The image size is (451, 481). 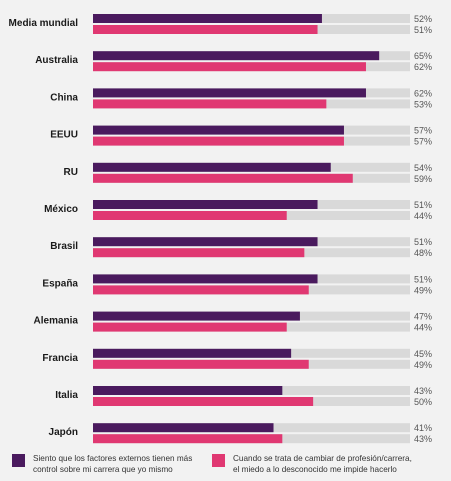 What do you see at coordinates (423, 428) in the screenshot?
I see `value-label-japon-series-1: 41%` at bounding box center [423, 428].